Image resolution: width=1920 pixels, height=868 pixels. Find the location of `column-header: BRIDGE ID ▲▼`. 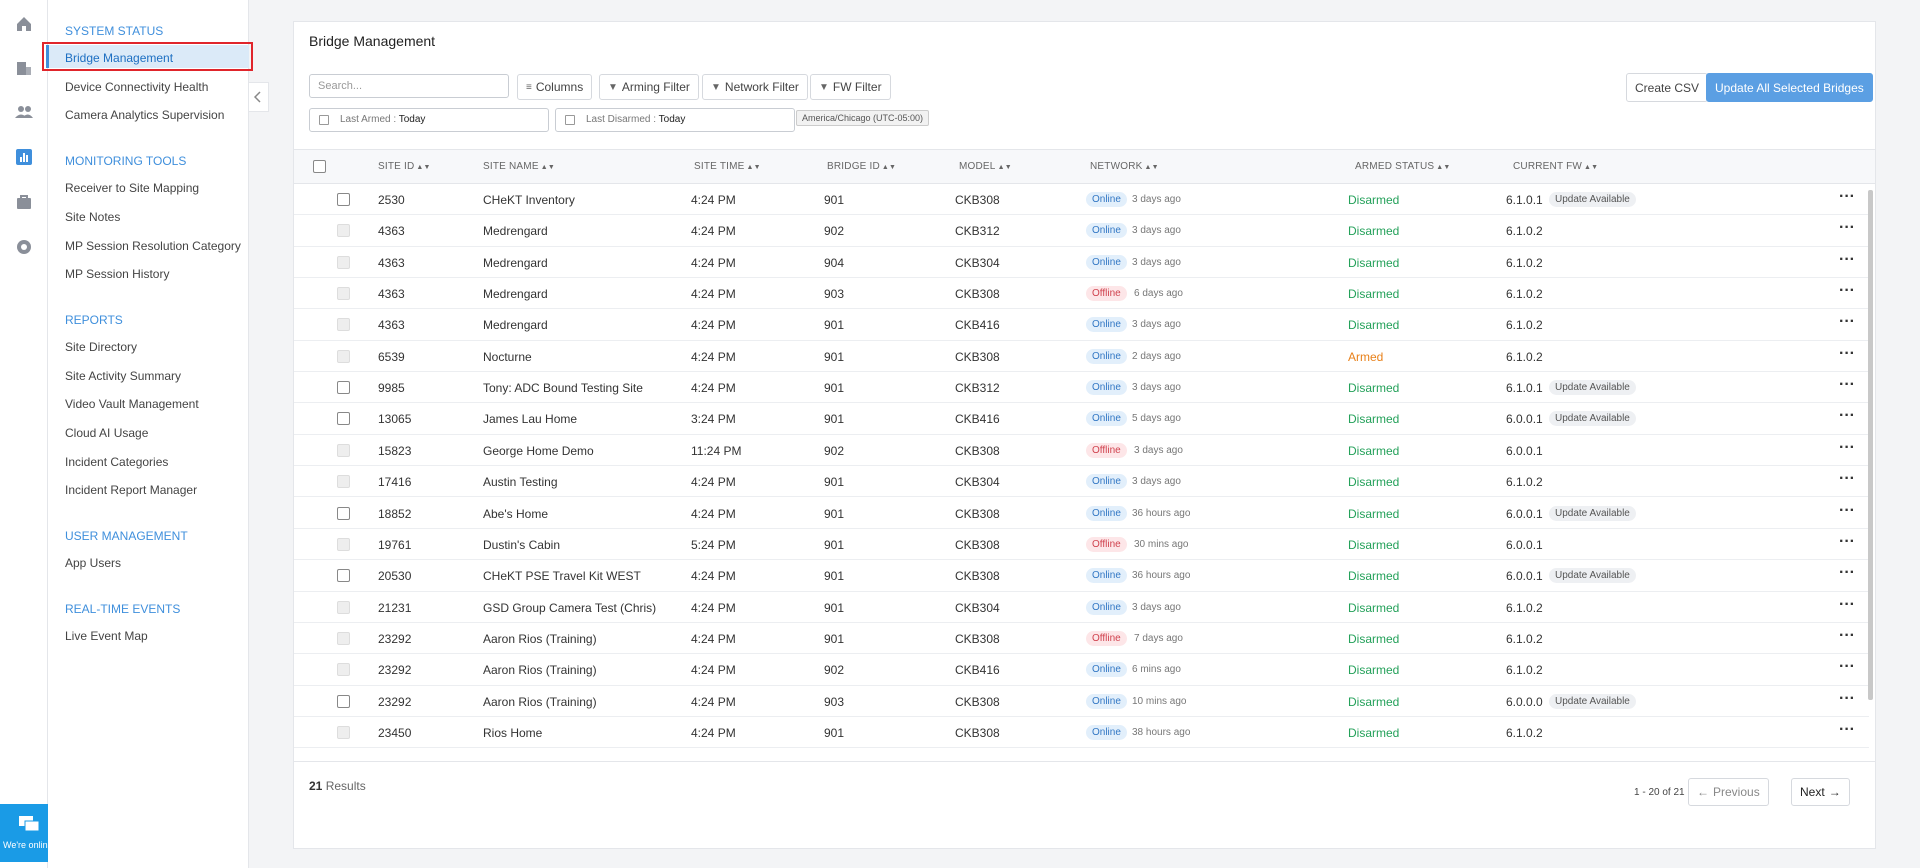

column-header: BRIDGE ID ▲▼ is located at coordinates (861, 167).